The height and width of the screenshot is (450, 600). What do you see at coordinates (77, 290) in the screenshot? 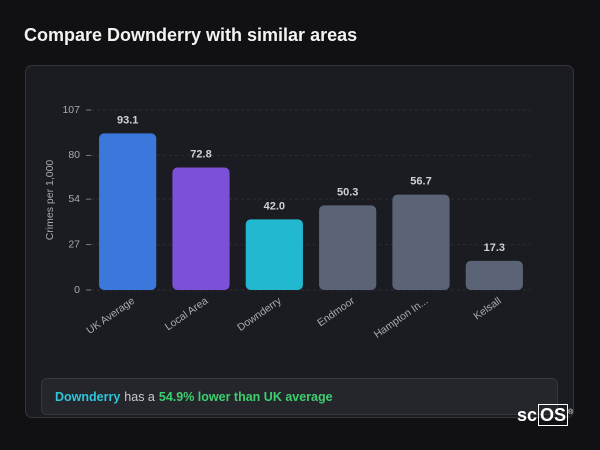
I see `y-tick-label: 0` at bounding box center [77, 290].